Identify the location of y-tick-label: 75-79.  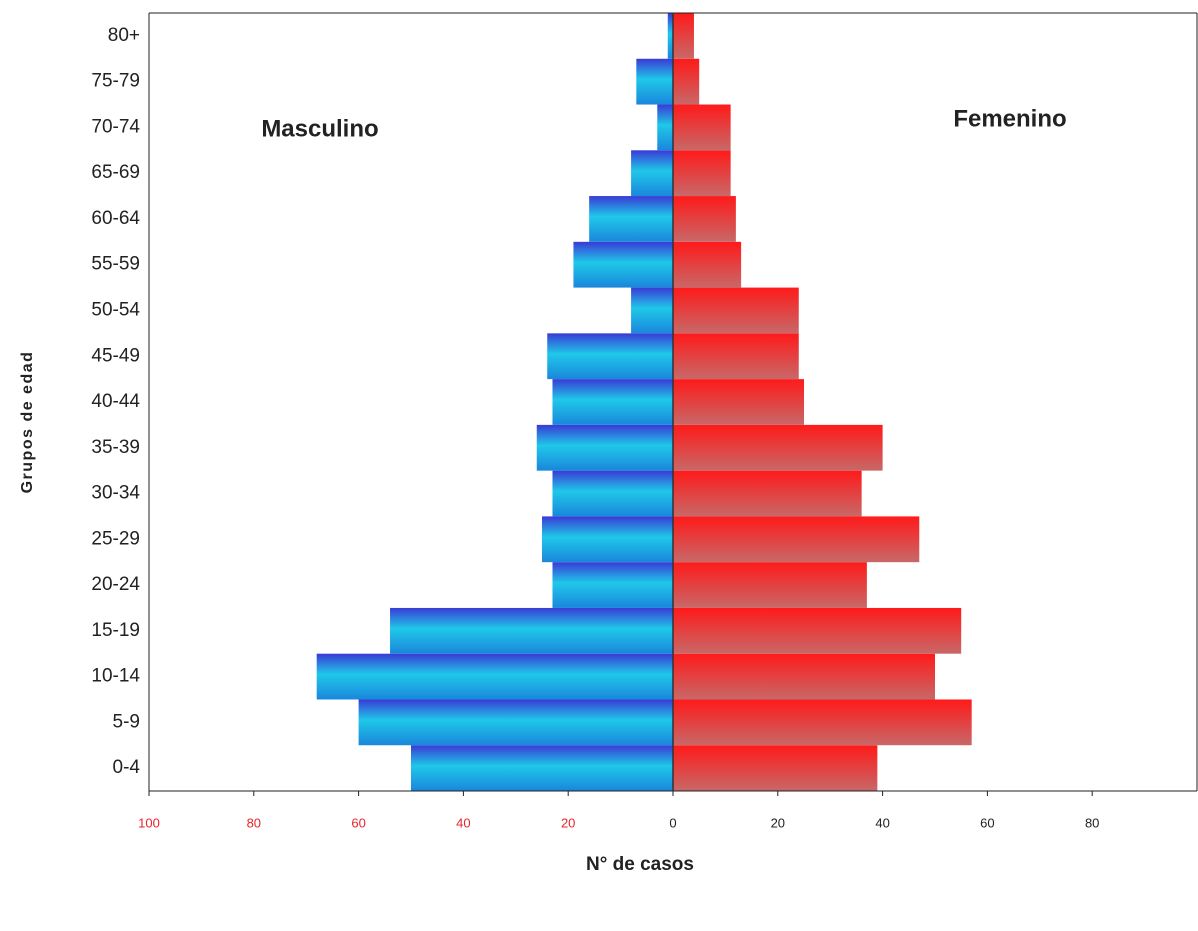
(115, 81).